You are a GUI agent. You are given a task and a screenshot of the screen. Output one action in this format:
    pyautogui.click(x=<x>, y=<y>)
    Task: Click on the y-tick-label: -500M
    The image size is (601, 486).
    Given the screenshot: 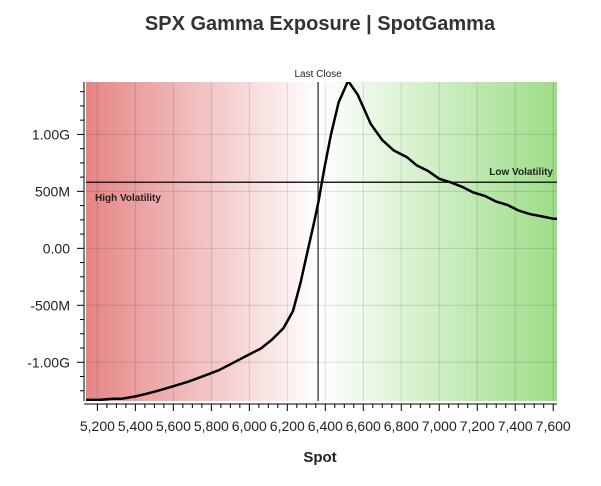 What is the action you would take?
    pyautogui.click(x=50, y=305)
    